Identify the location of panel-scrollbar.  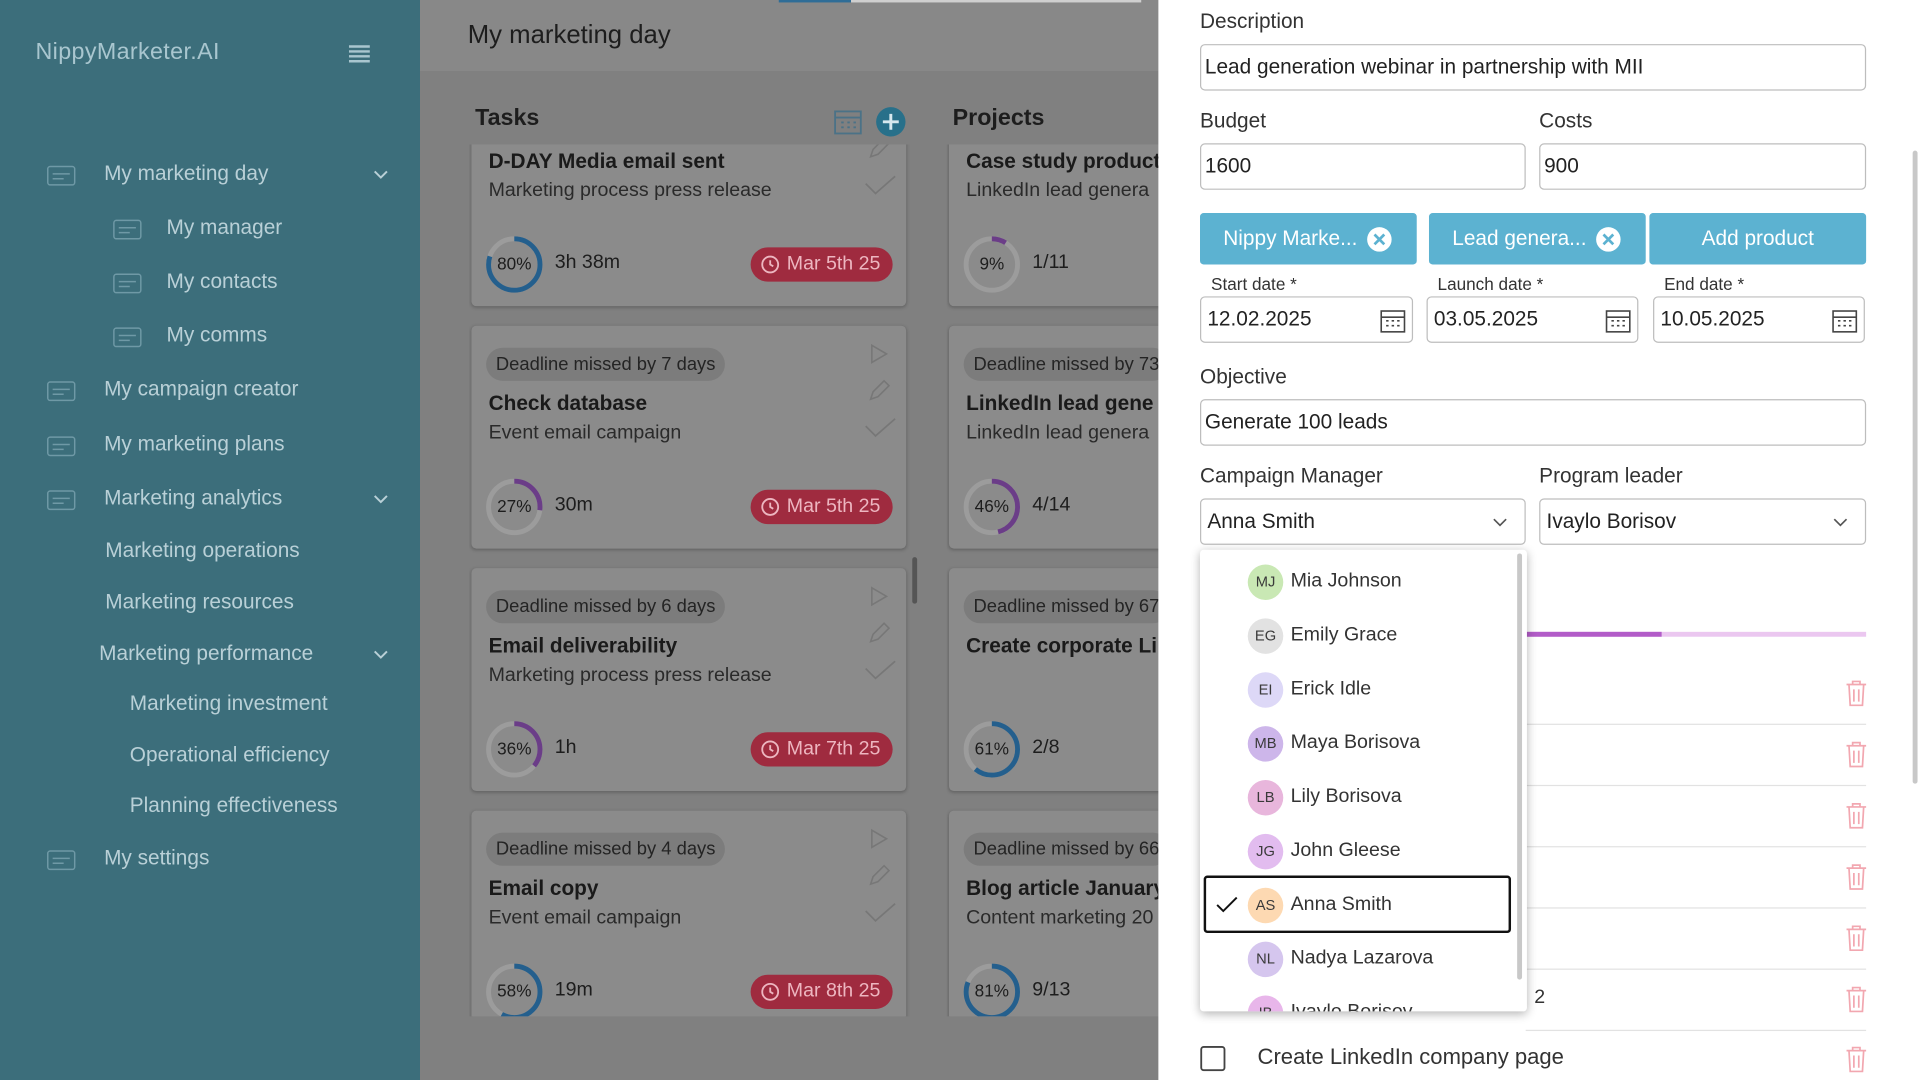
(1915, 467).